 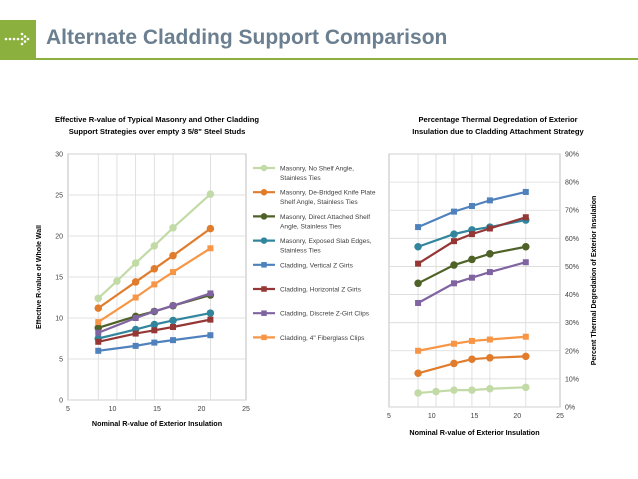 What do you see at coordinates (317, 265) in the screenshot?
I see `legend-label: Cladding, Vertical Z Girts` at bounding box center [317, 265].